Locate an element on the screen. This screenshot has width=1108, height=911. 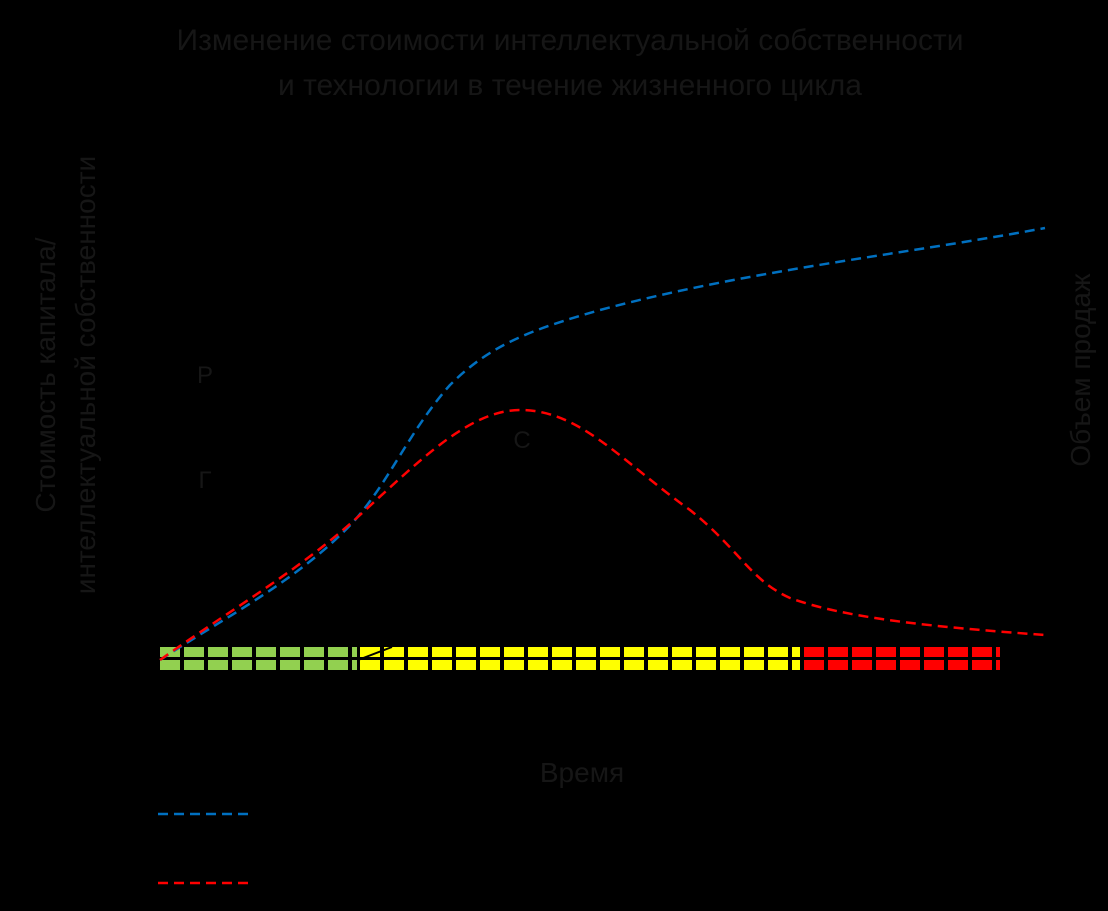
title-line: и технологии в течение жизненного цикла is located at coordinates (570, 85).